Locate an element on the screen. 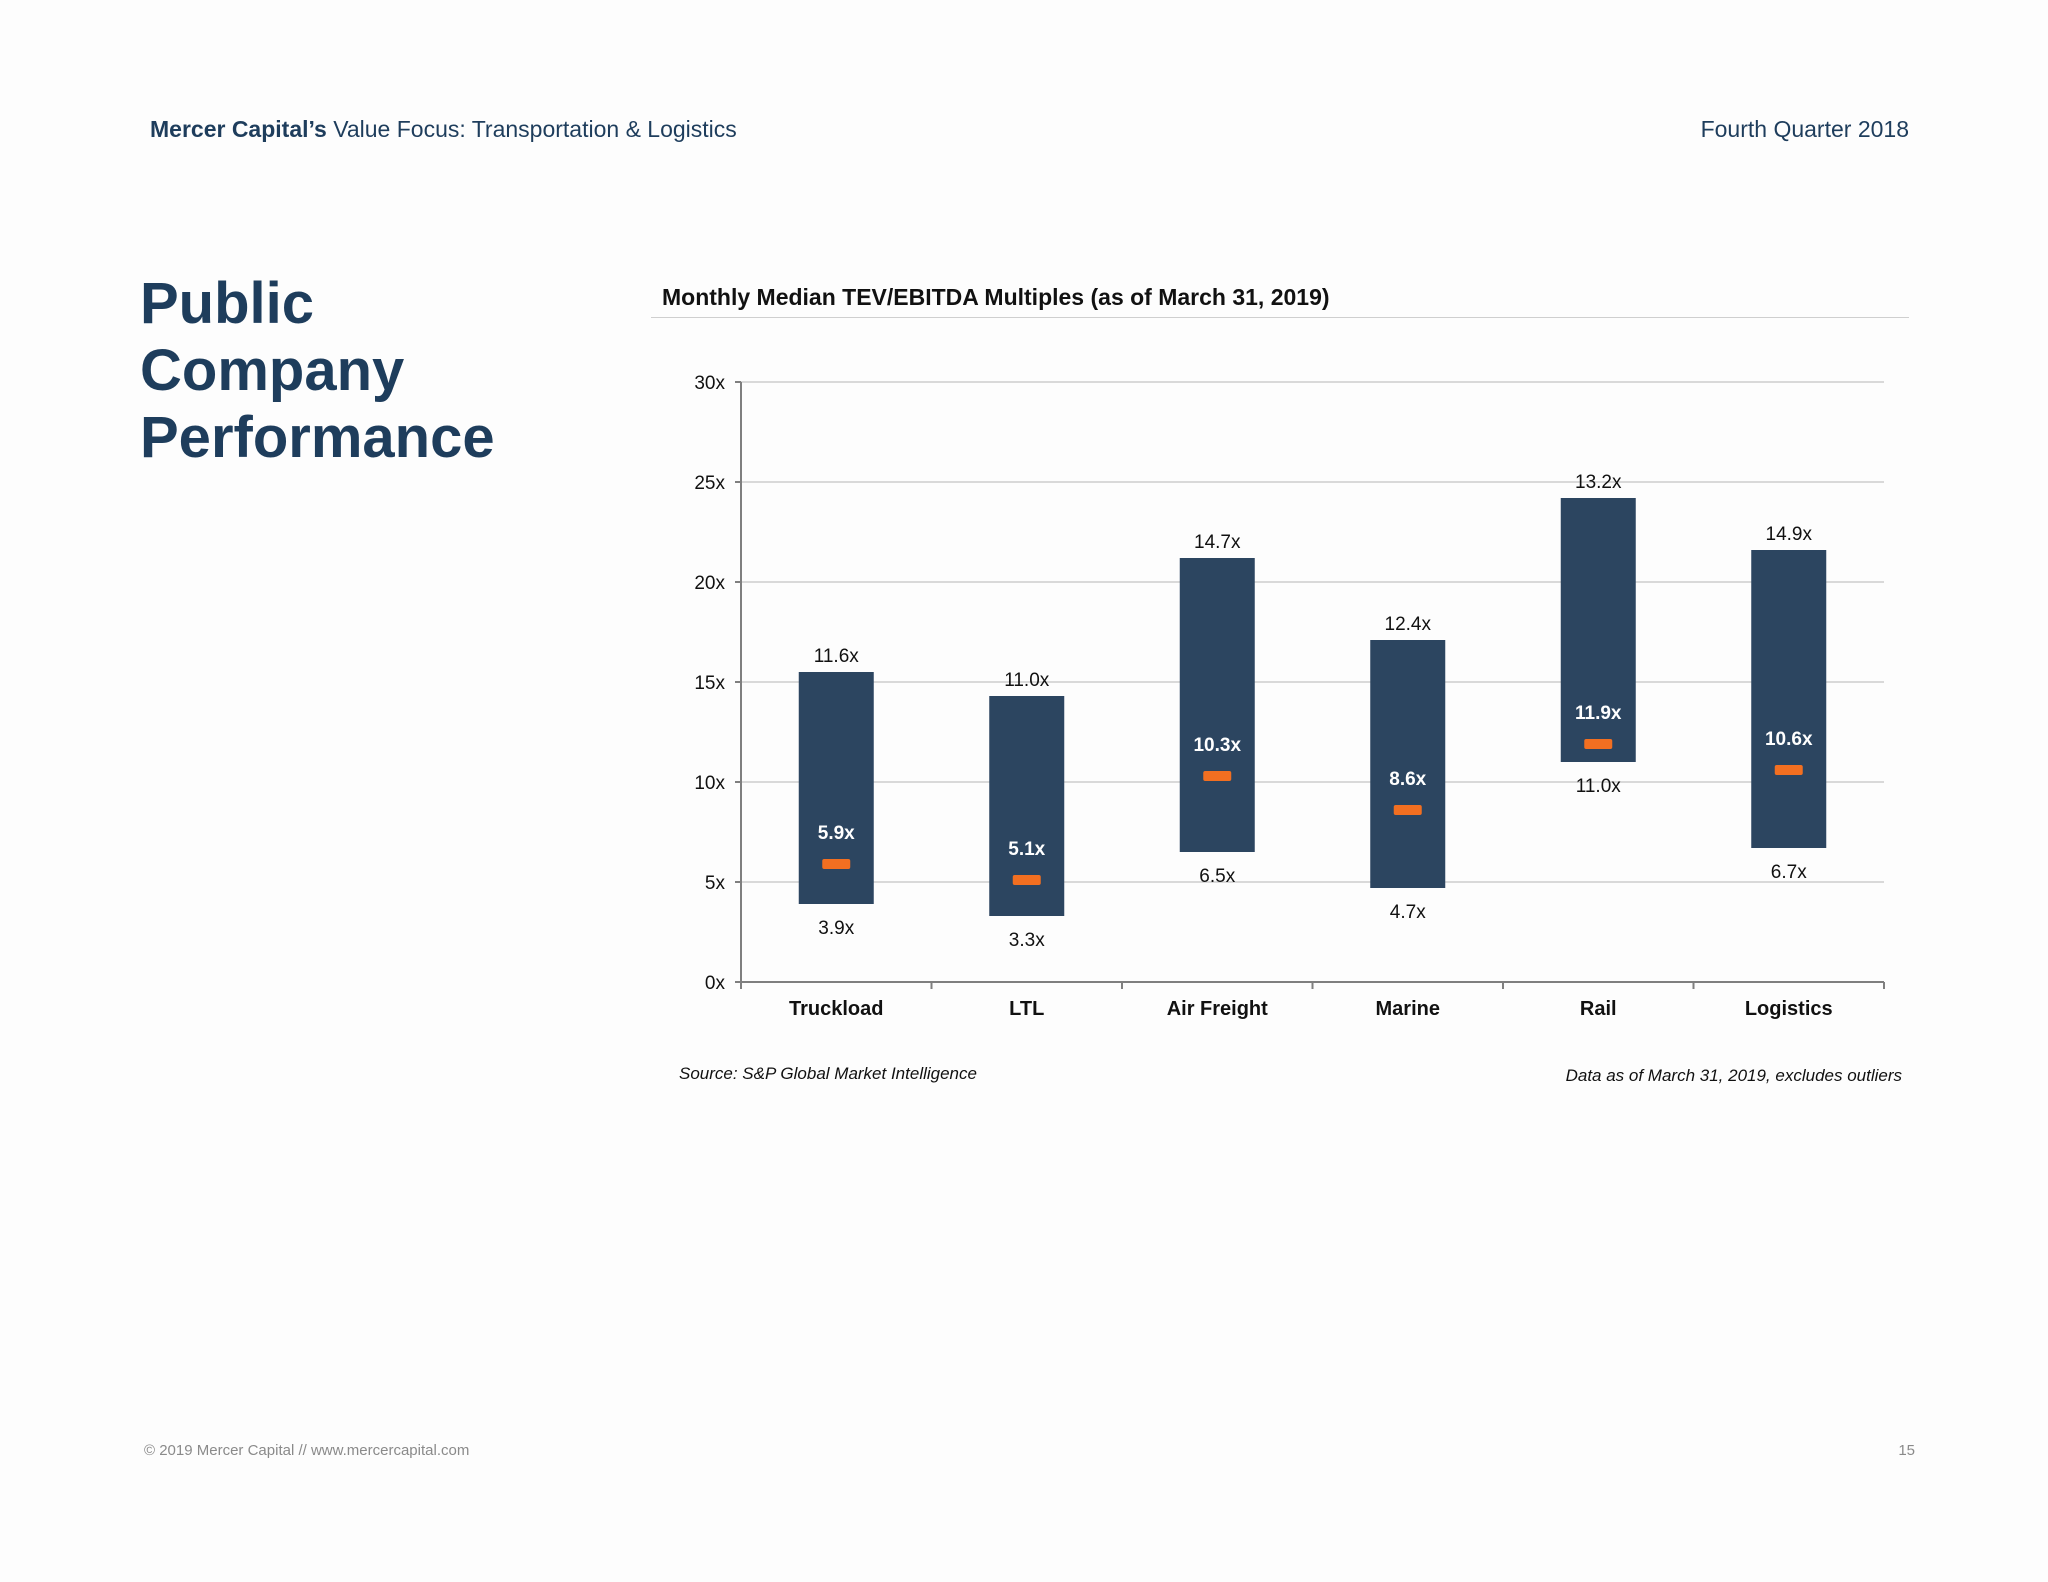 The height and width of the screenshot is (1582, 2048). high-label: 14.9x is located at coordinates (1789, 534).